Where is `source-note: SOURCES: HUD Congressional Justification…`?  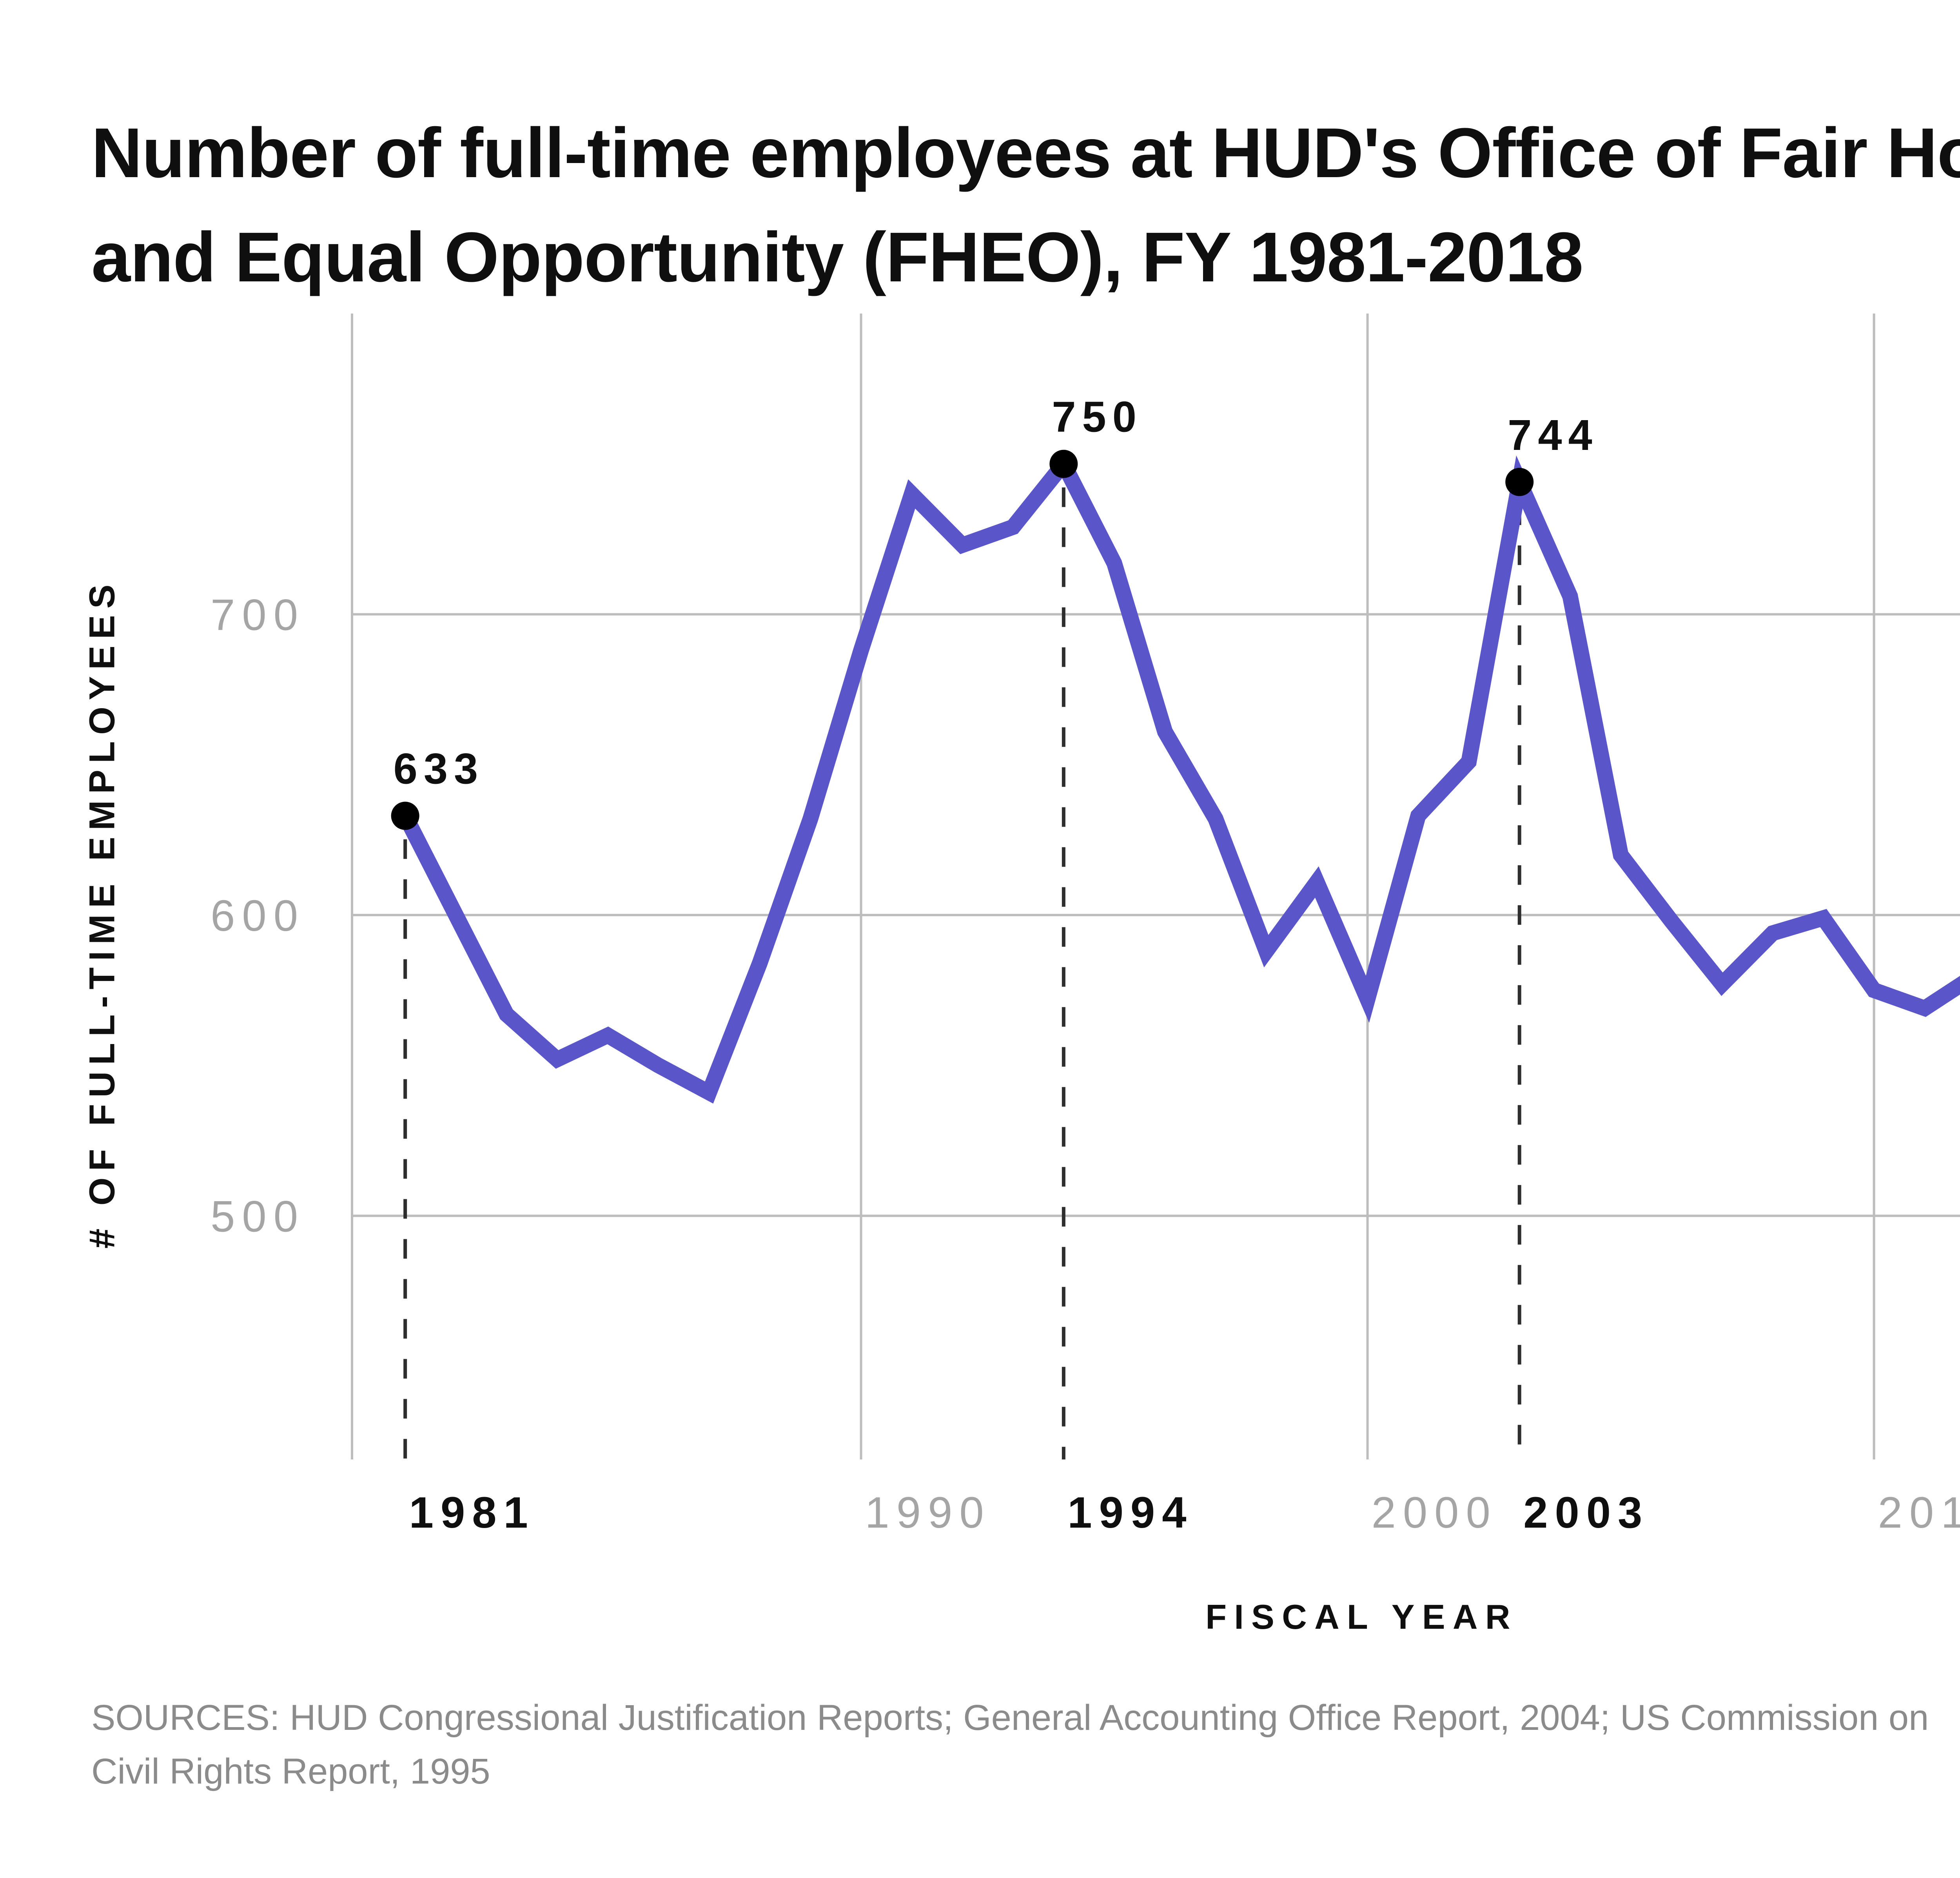
source-note: SOURCES: HUD Congressional Justification… is located at coordinates (1025, 1744).